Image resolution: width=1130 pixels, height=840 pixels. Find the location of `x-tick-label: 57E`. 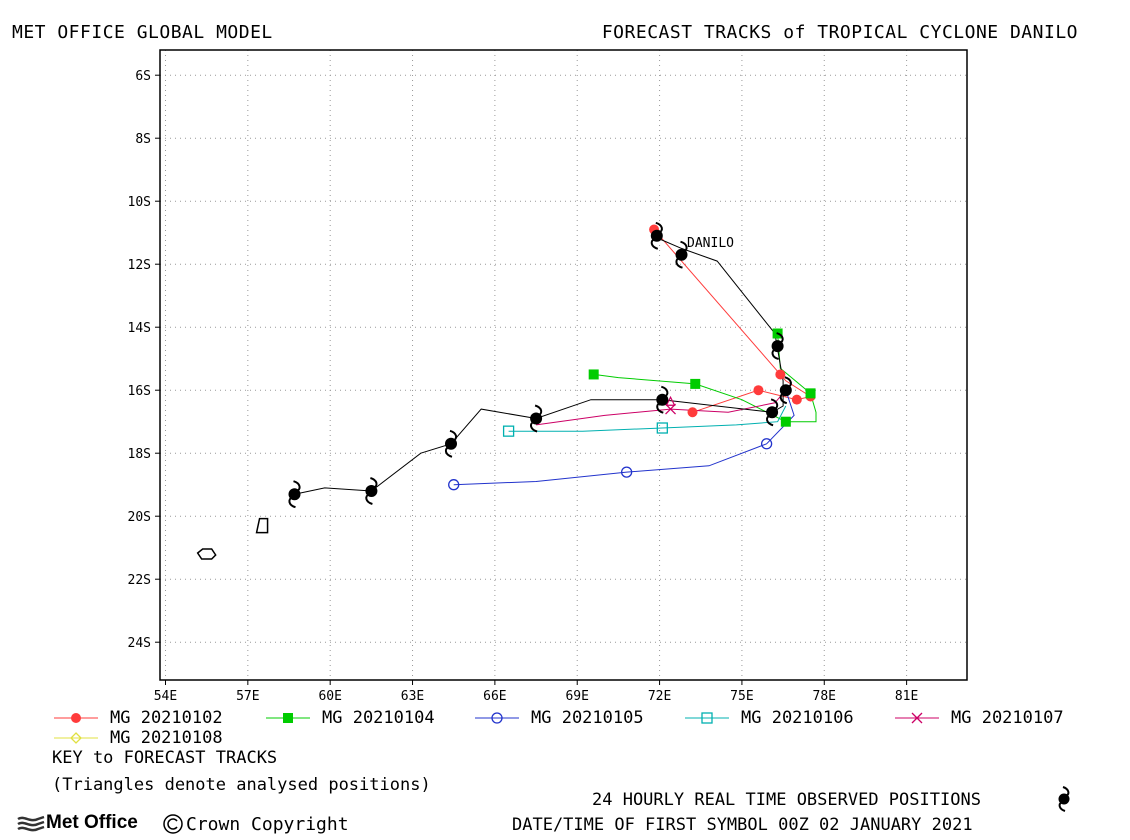

x-tick-label: 57E is located at coordinates (247, 696).